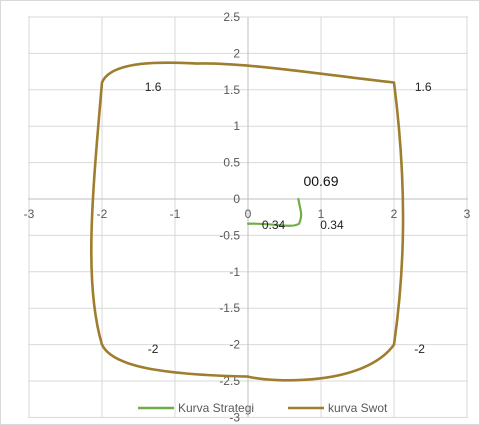 The height and width of the screenshot is (425, 480). What do you see at coordinates (274, 212) in the screenshot?
I see `strategy-curve` at bounding box center [274, 212].